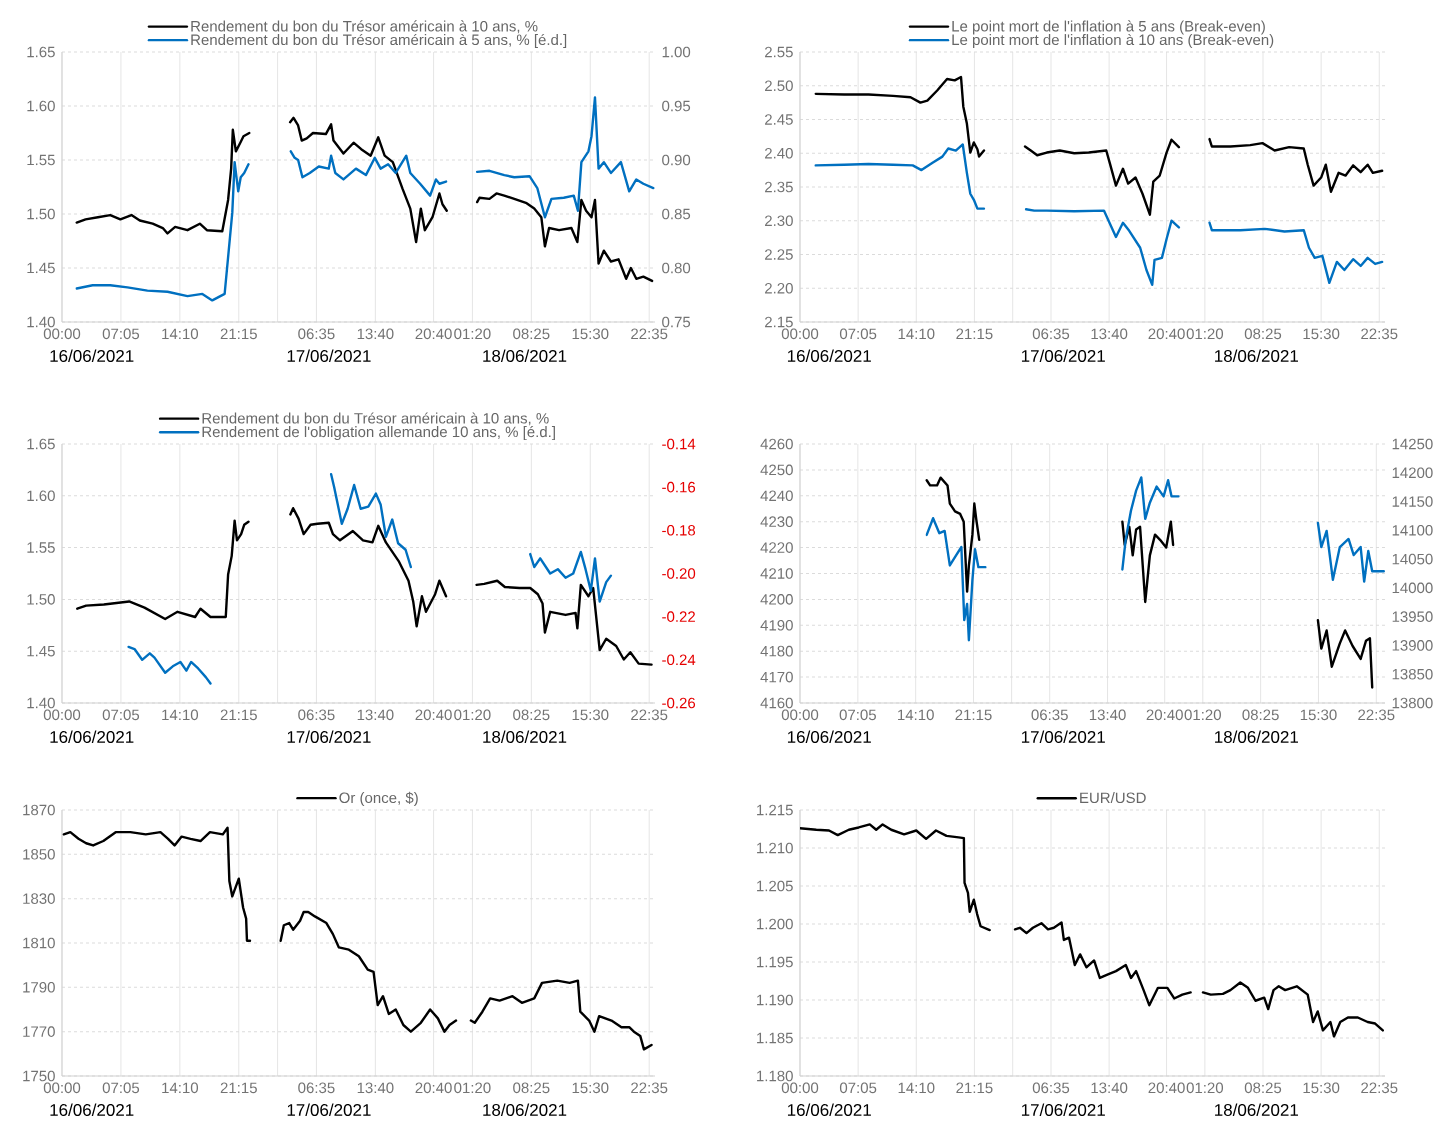 The height and width of the screenshot is (1140, 1441). I want to click on y2-tick-label: -0.18, so click(679, 530).